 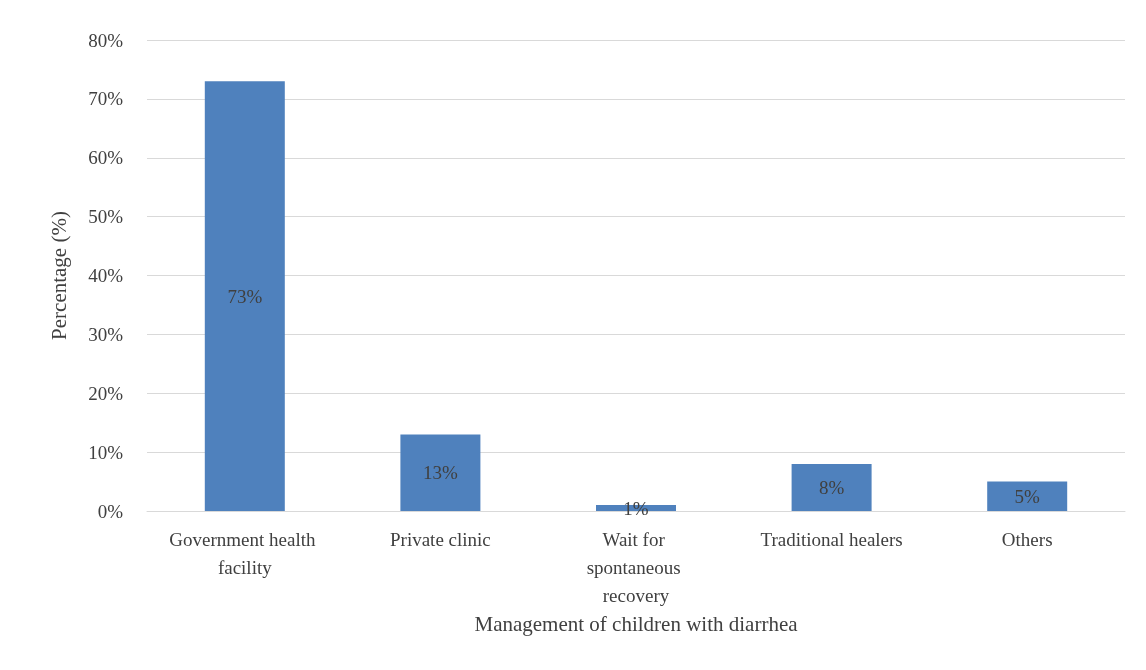 I want to click on y-tick-label: 80%, so click(x=106, y=40).